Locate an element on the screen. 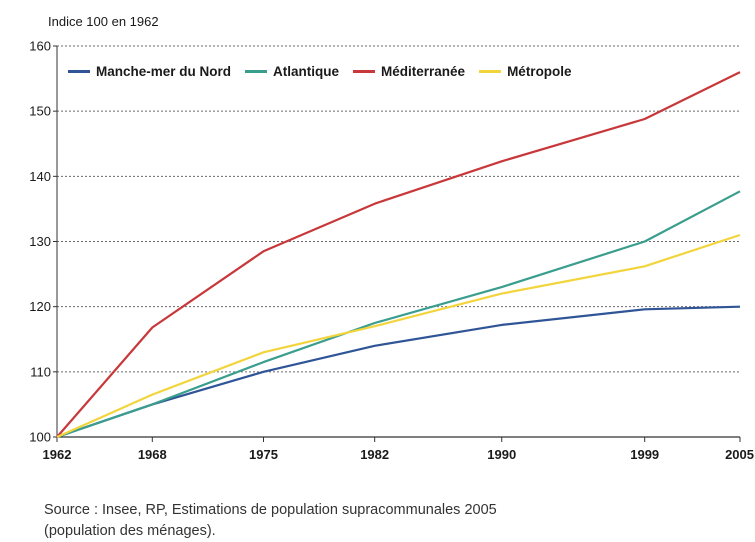  legend-item: Manche-mer du Nord is located at coordinates (149, 71).